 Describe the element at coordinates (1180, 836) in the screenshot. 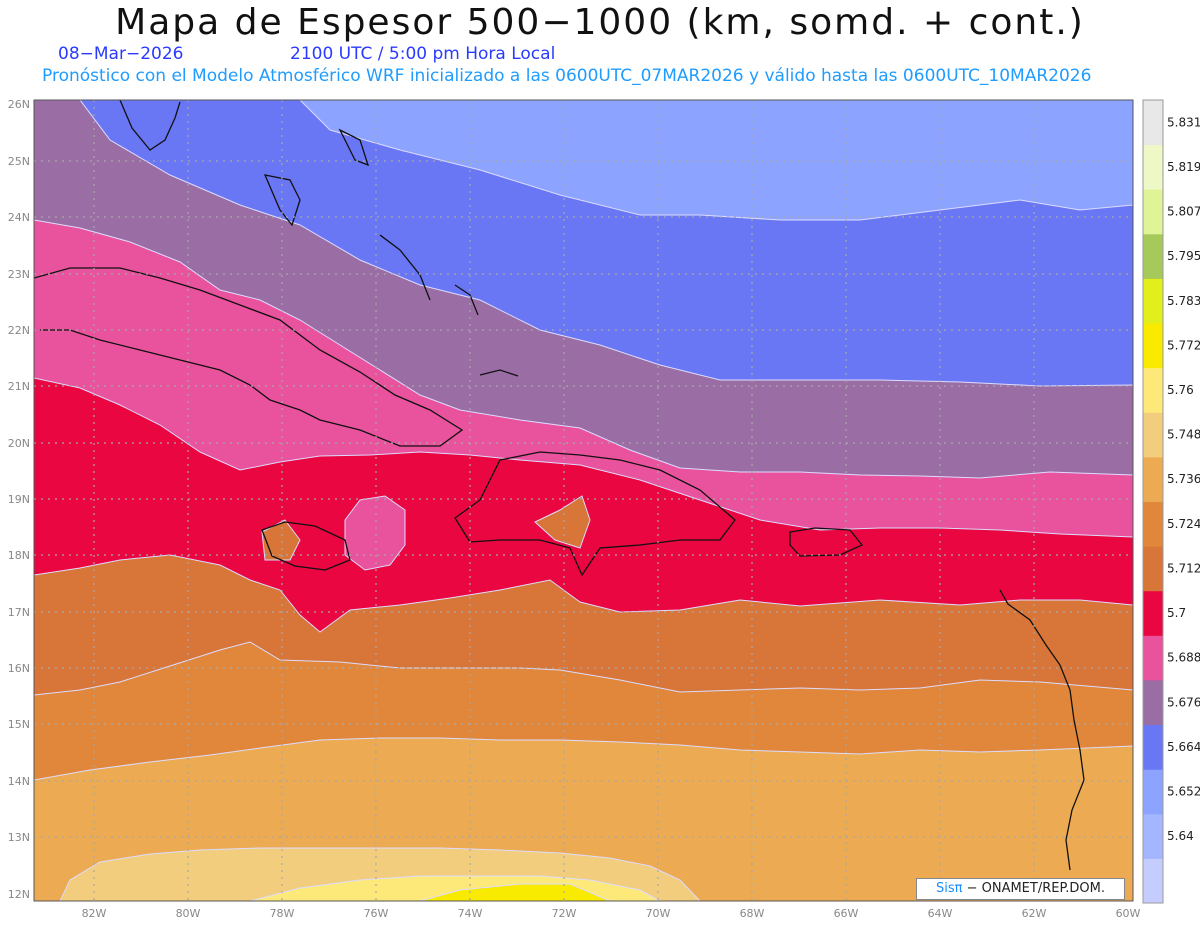

I see `colorbar-label: 5.64` at that location.